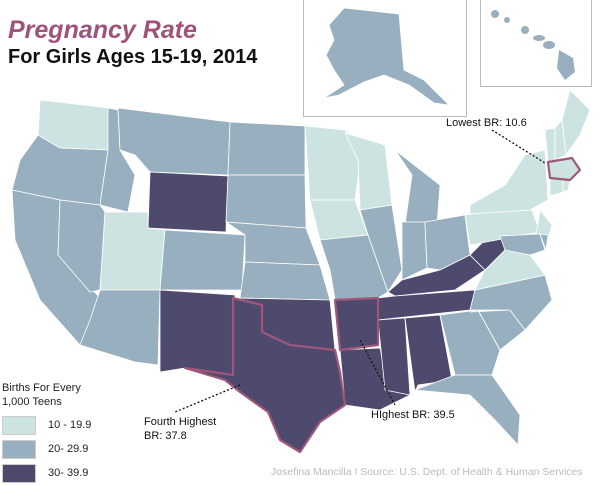  Describe the element at coordinates (356, 324) in the screenshot. I see `state-AR` at that location.